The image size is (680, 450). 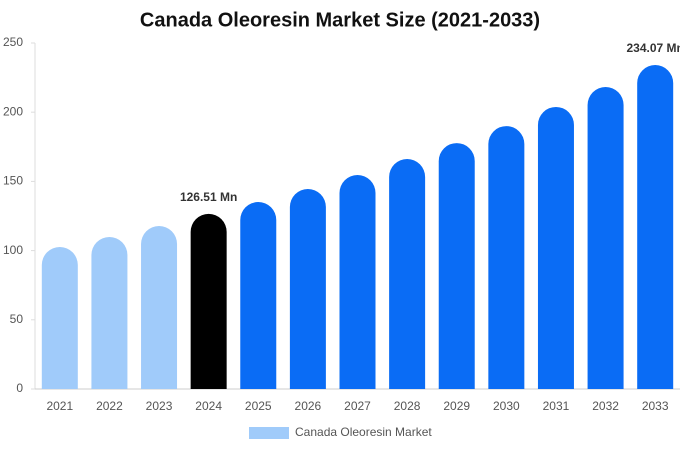 I want to click on y-tick-label: 150, so click(x=13, y=181).